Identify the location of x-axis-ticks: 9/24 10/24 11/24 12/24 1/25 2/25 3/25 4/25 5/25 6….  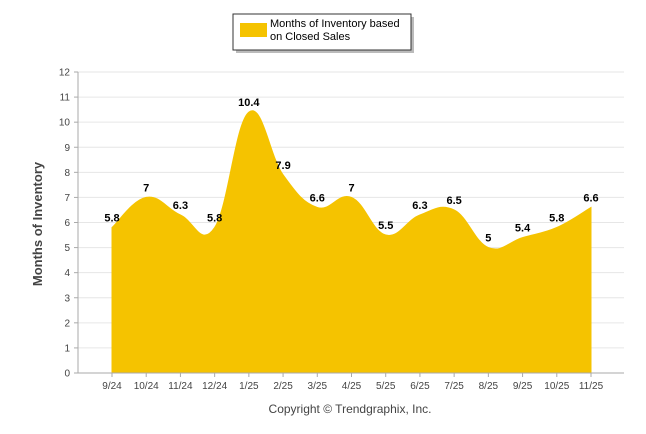
(353, 382).